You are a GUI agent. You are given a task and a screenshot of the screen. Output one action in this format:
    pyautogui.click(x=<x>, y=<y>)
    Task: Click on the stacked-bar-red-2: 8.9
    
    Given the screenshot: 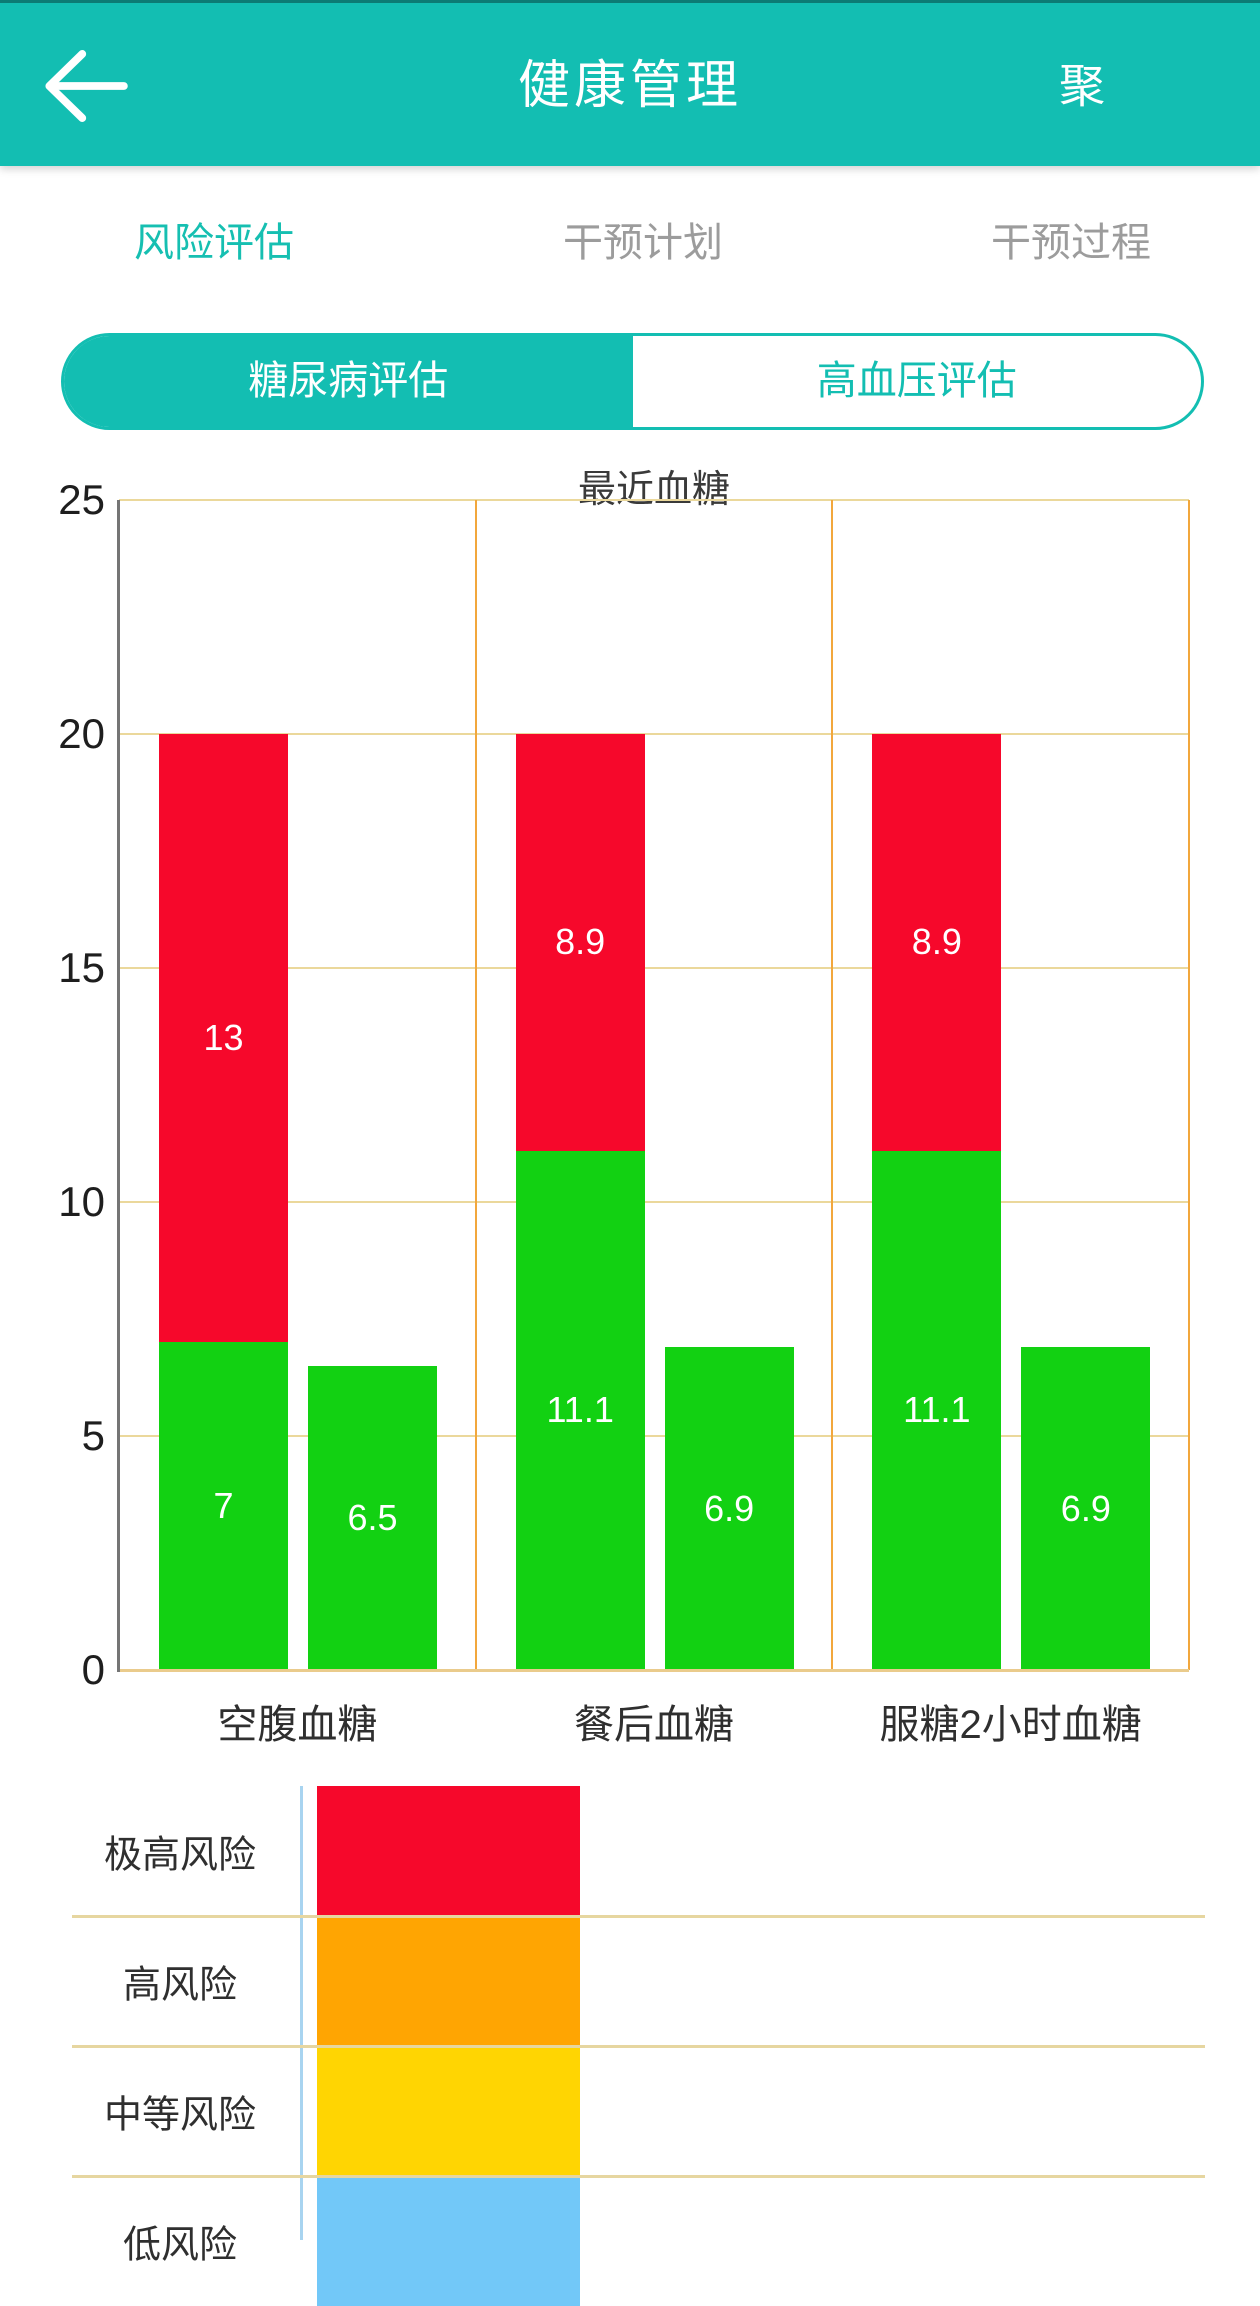 What is the action you would take?
    pyautogui.click(x=937, y=942)
    